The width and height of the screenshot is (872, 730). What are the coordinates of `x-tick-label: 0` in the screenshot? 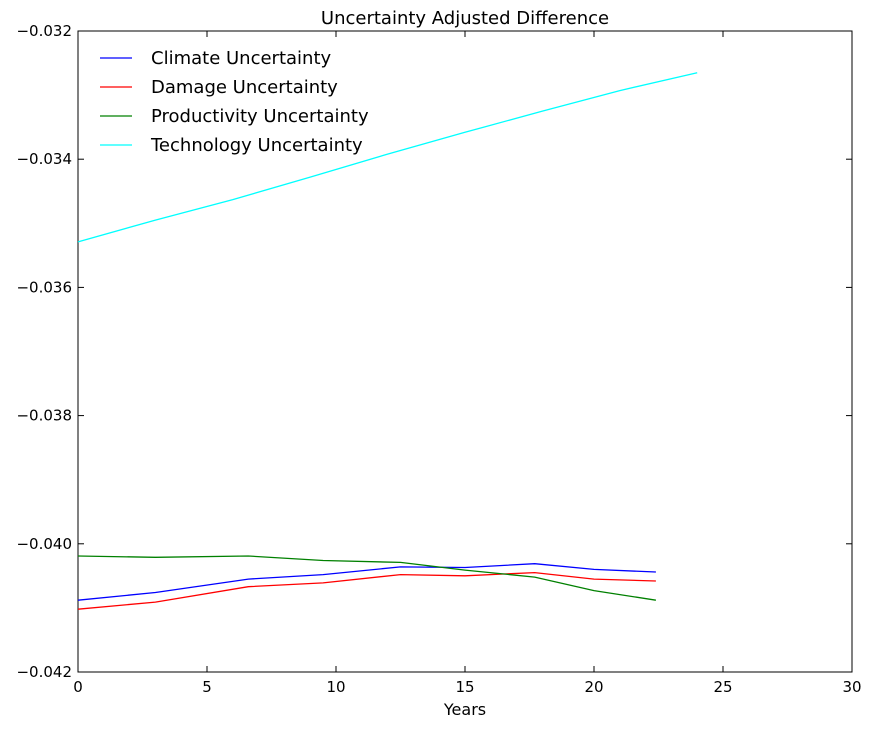 It's located at (78, 687).